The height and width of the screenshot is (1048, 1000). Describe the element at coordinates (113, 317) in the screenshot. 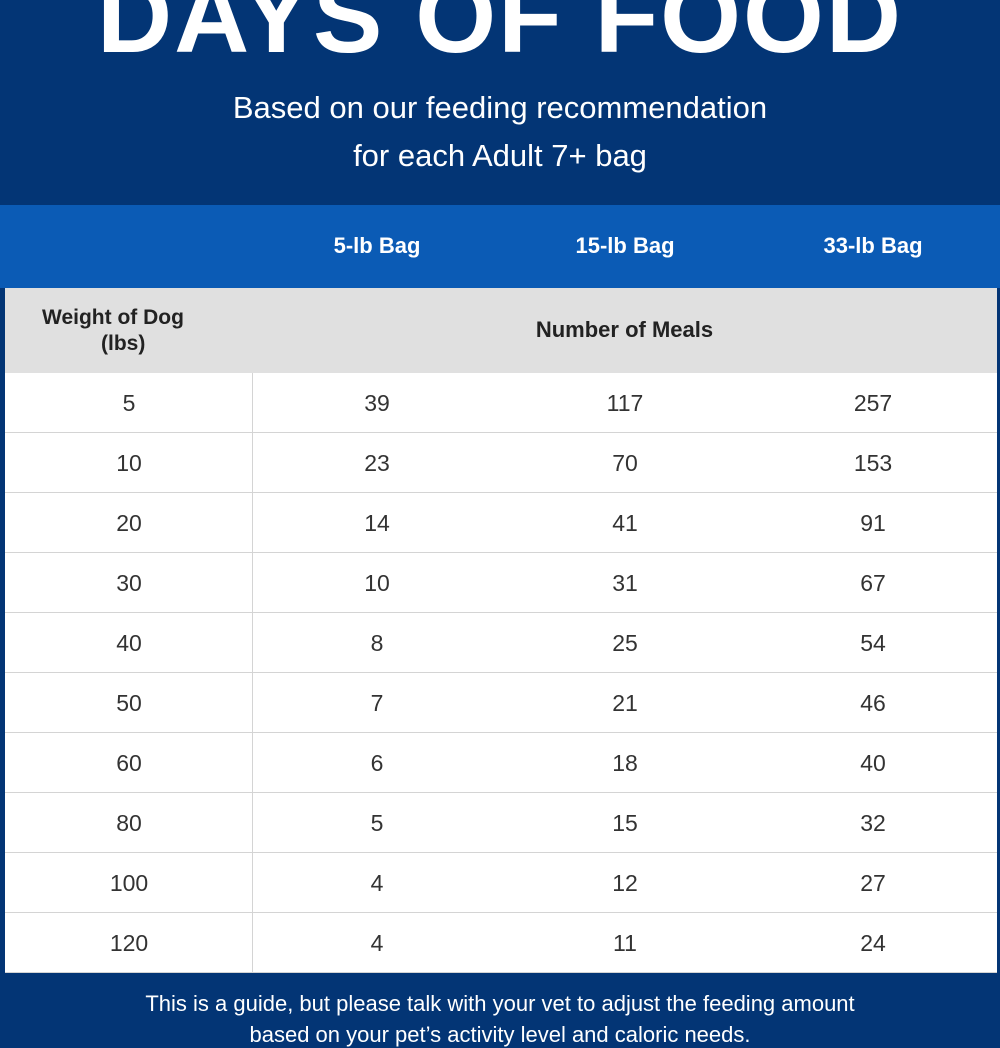

I see `row-header: Weight of Dog` at that location.